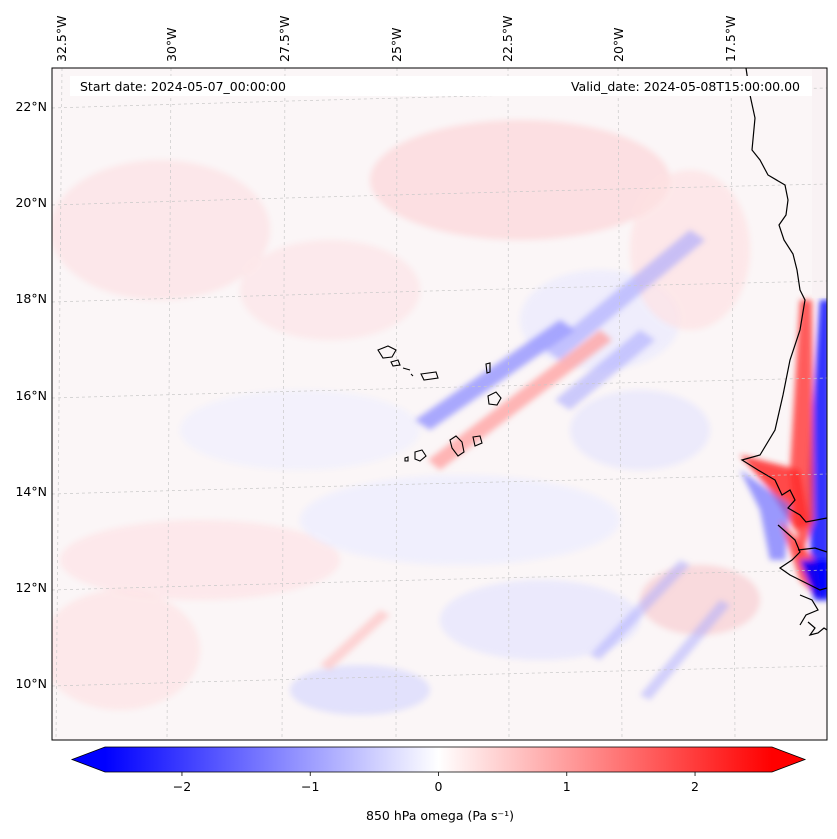 The image size is (837, 839). What do you see at coordinates (31, 491) in the screenshot?
I see `lat-label: 14°N` at bounding box center [31, 491].